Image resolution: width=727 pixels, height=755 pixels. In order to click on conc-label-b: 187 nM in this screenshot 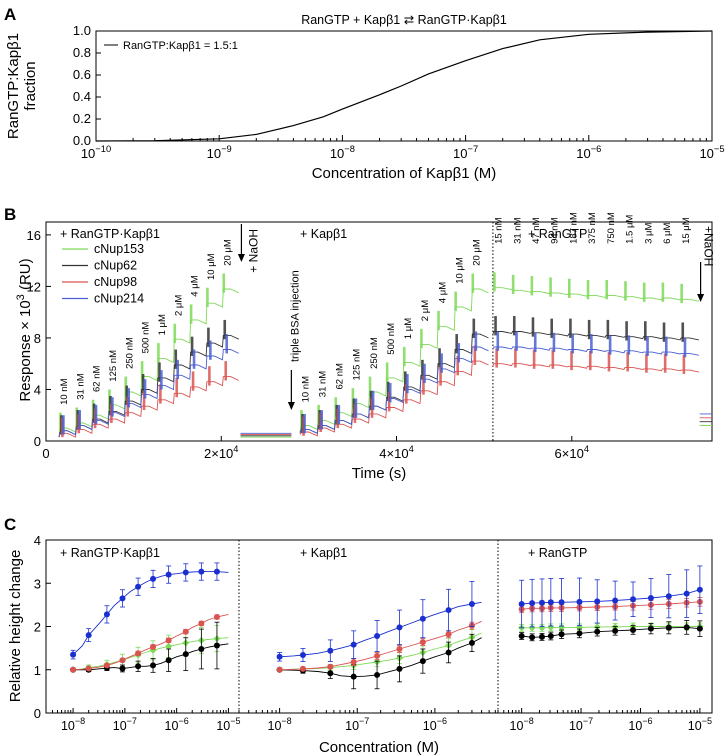, I will do `click(573, 228)`.